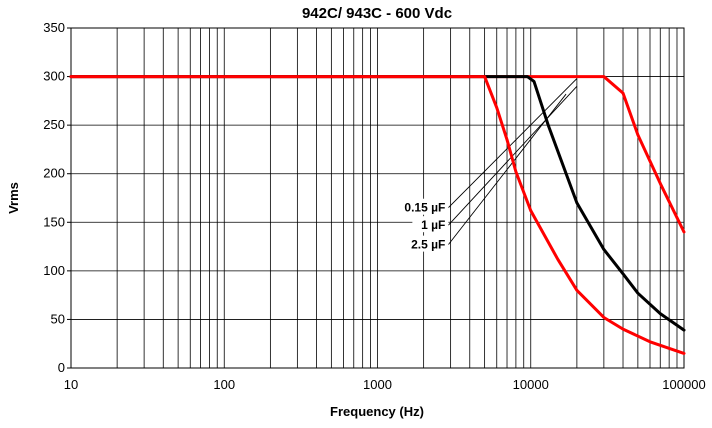  I want to click on annotation-label: 0.15 µF, so click(424, 208).